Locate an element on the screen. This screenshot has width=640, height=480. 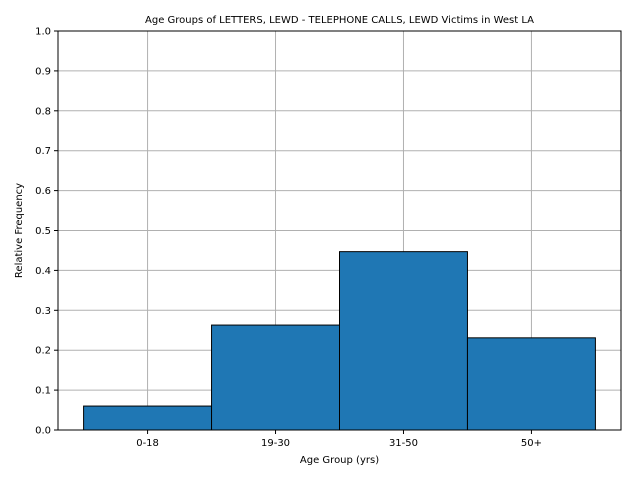
y-tick-label: 0.1 is located at coordinates (43, 391).